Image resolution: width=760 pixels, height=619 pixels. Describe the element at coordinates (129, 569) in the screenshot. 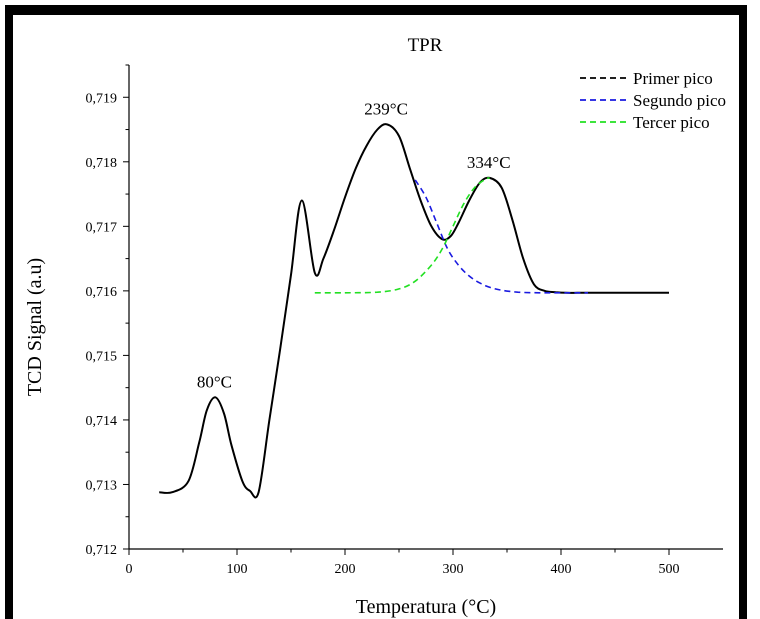

I see `x-tick-label: 0` at that location.